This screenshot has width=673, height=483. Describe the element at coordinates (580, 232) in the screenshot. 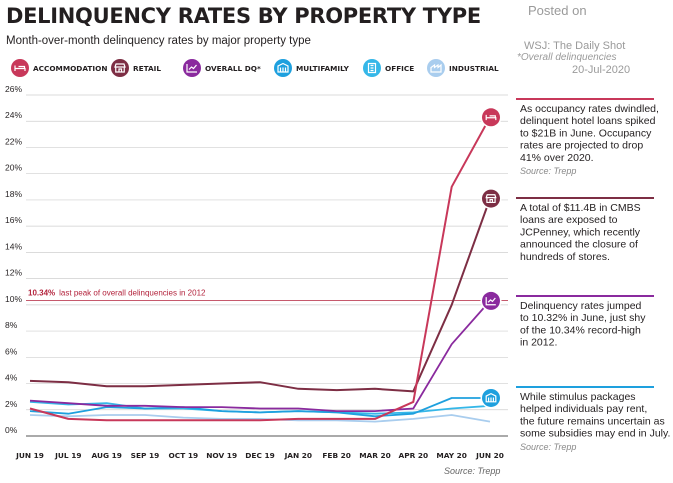

I see `annotation-line: JCPenney, which recently` at that location.